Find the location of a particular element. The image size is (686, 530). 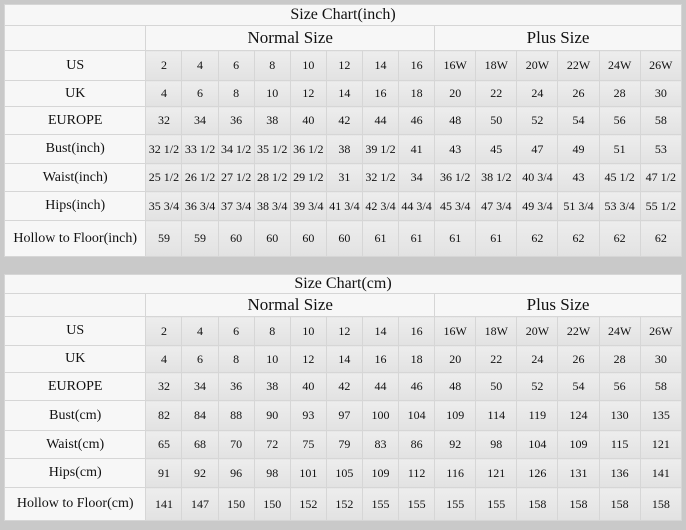

size-cell: 75 is located at coordinates (308, 444).